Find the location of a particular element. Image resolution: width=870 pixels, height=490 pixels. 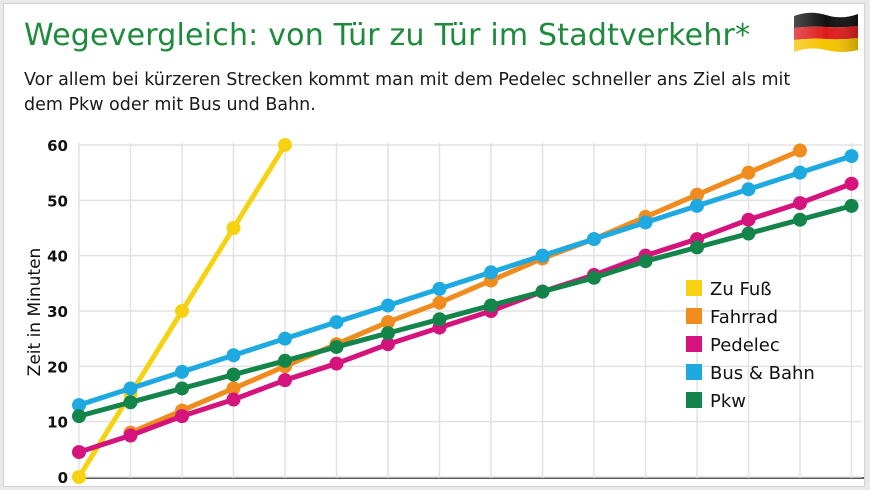

y-tick-label: 10 is located at coordinates (57, 423).